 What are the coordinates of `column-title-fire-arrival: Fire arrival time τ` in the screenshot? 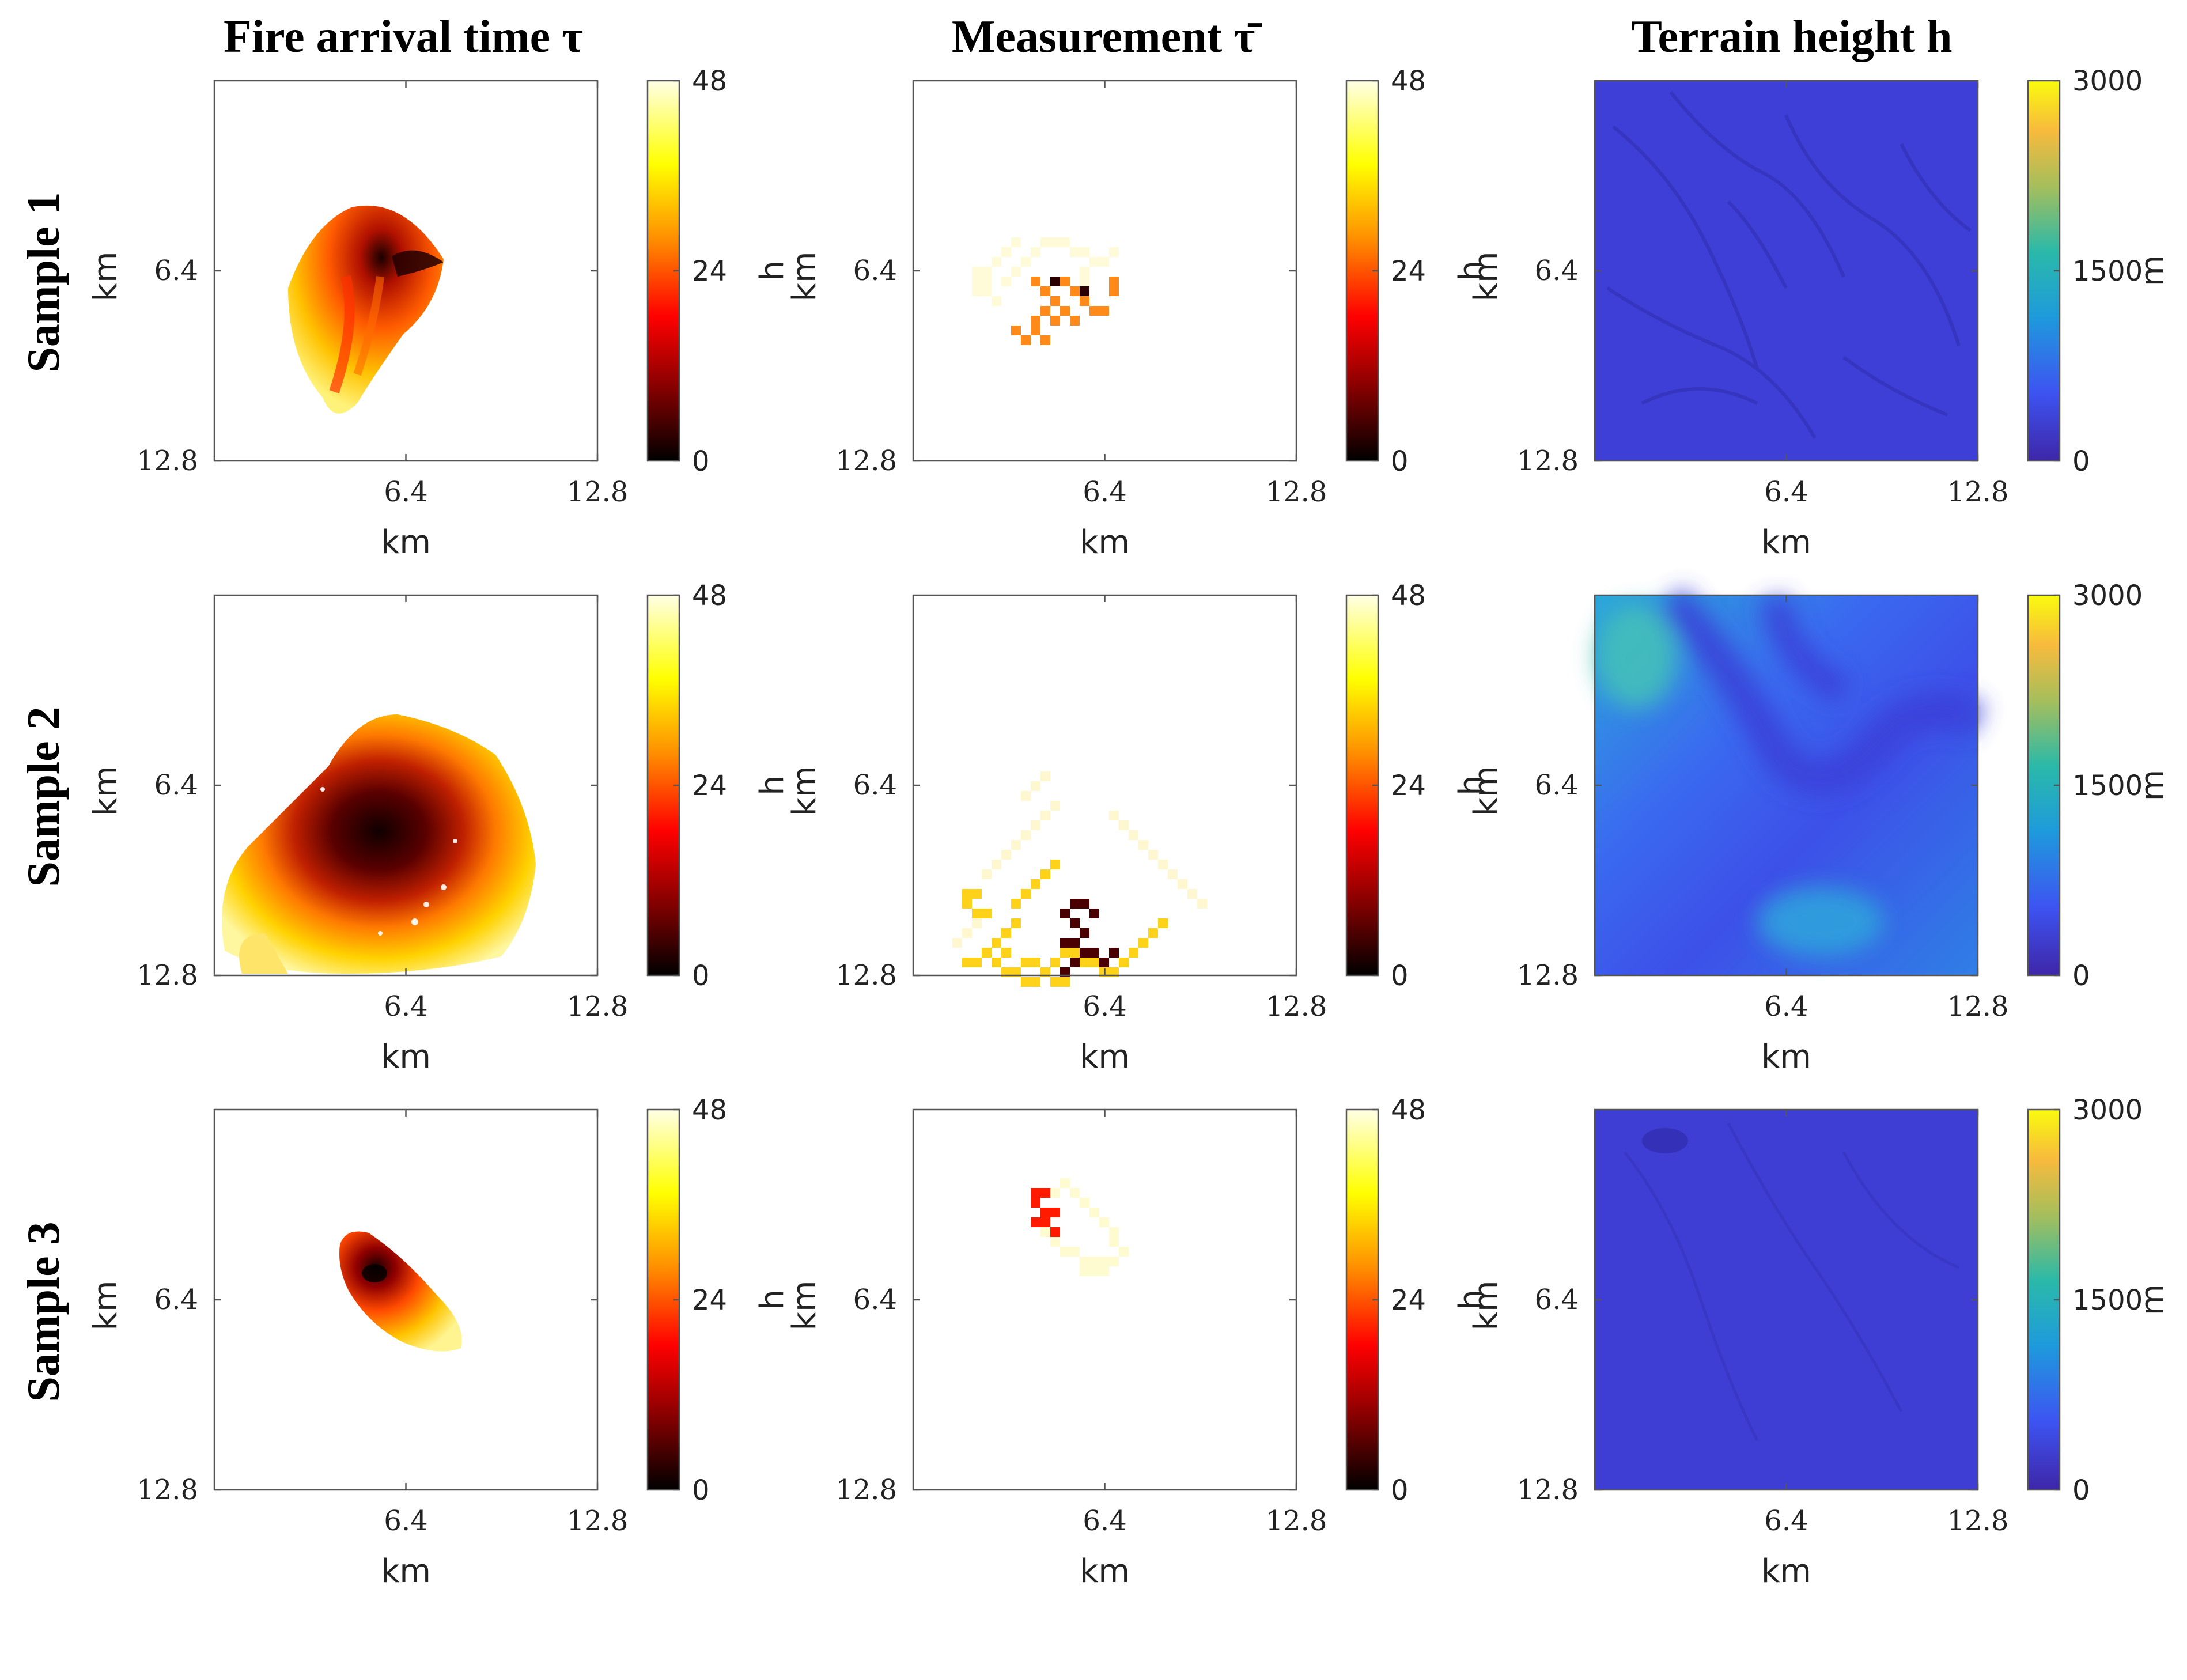 It's located at (404, 37).